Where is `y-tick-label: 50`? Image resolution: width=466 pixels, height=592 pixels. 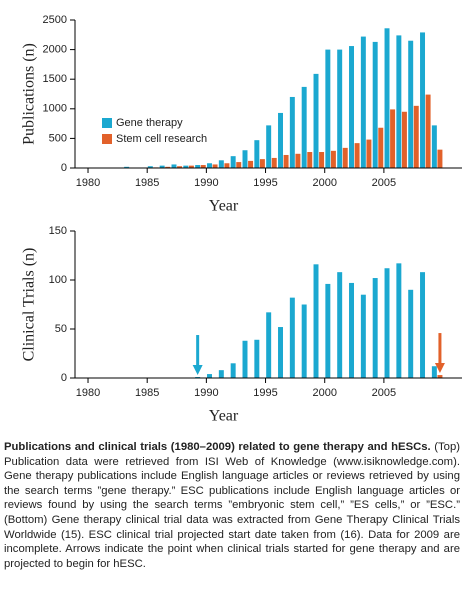 y-tick-label: 50 is located at coordinates (61, 329).